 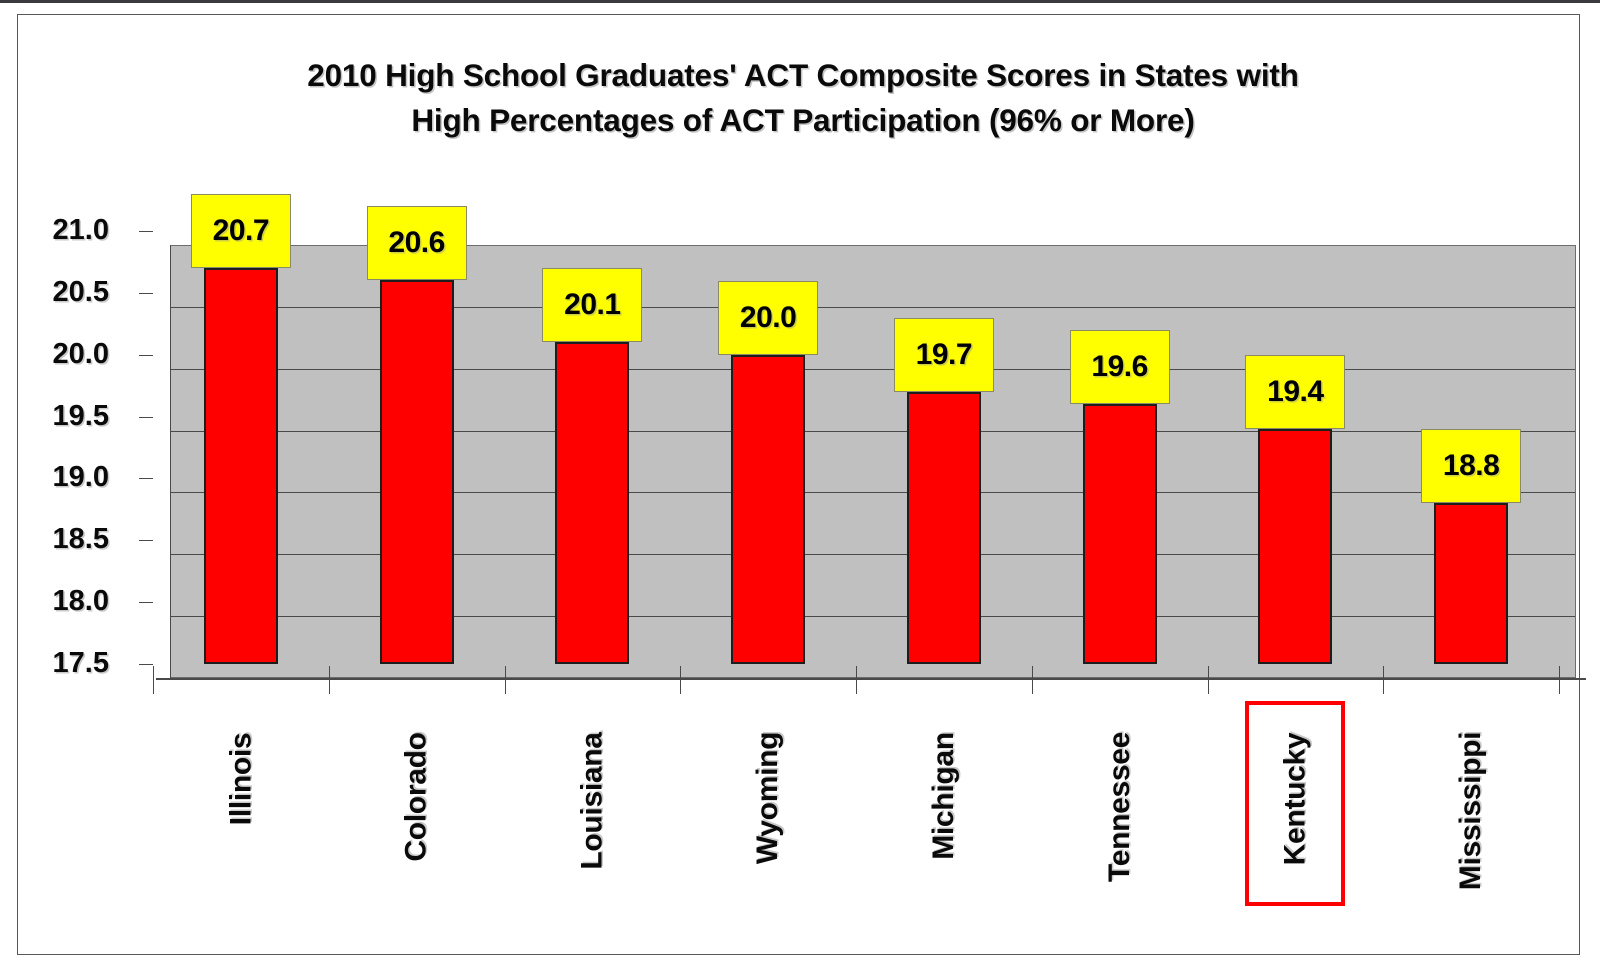 I want to click on x-axis-category-colorado: Colorado, so click(x=417, y=820).